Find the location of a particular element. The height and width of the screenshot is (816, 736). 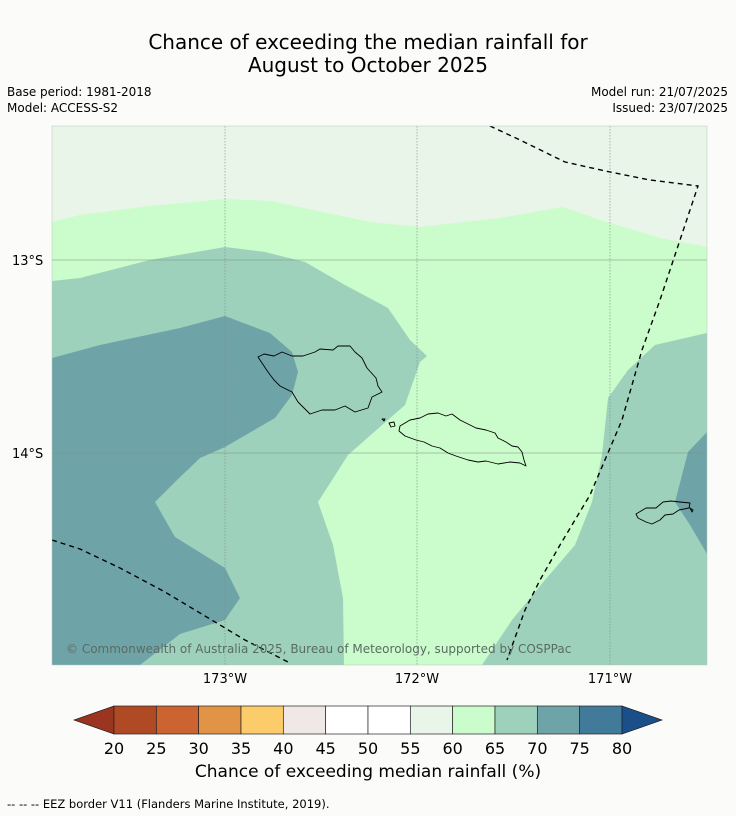

colorbar-tick-80: 80 is located at coordinates (622, 748).